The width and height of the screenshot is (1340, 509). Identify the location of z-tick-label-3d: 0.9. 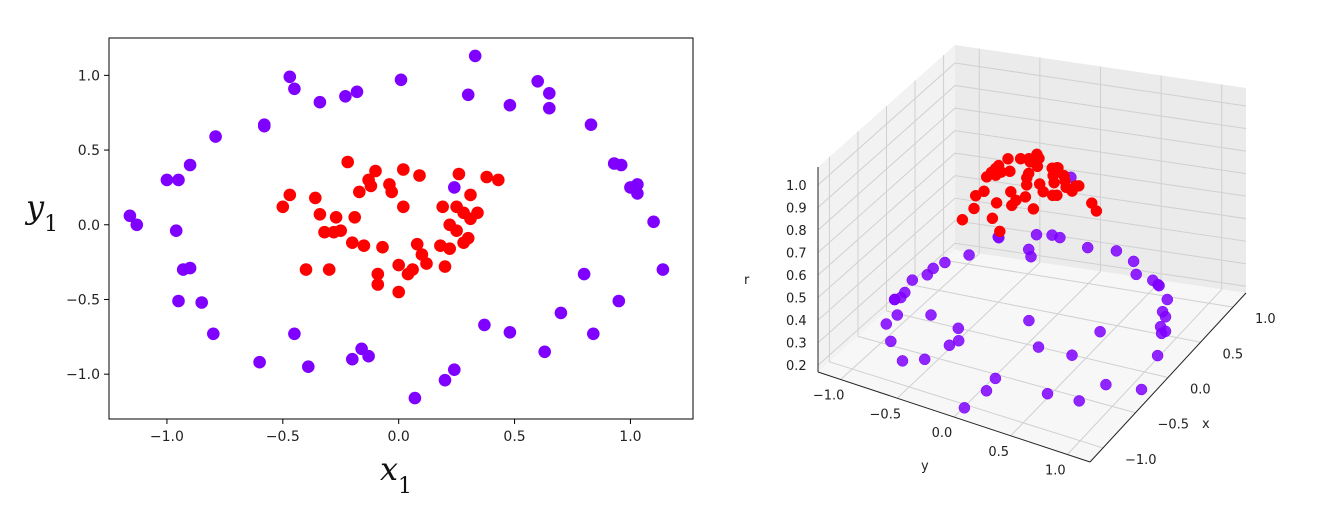
(796, 209).